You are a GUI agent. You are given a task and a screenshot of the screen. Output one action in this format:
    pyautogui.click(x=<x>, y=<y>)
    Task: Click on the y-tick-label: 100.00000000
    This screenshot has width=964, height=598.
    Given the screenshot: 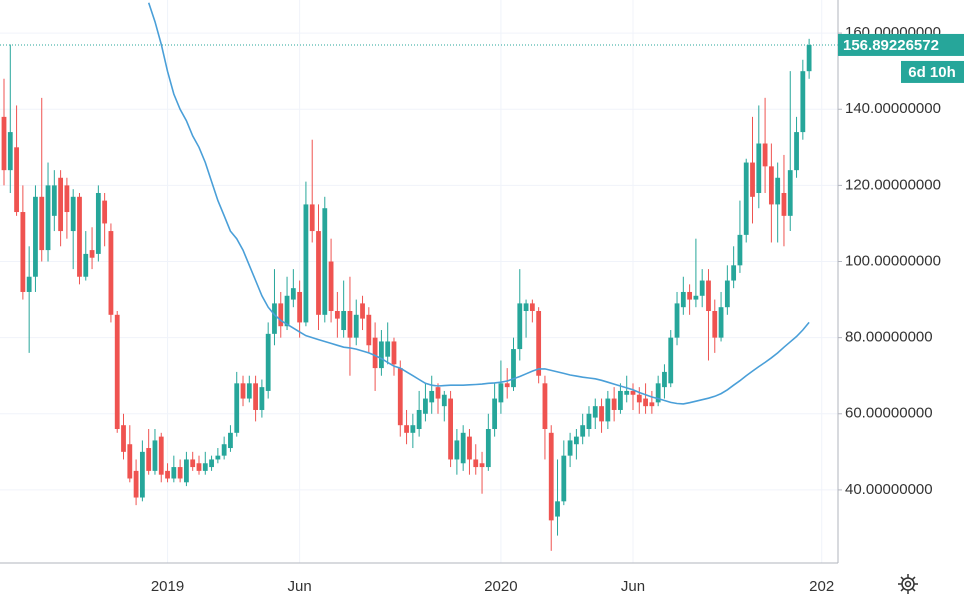 What is the action you would take?
    pyautogui.click(x=893, y=260)
    